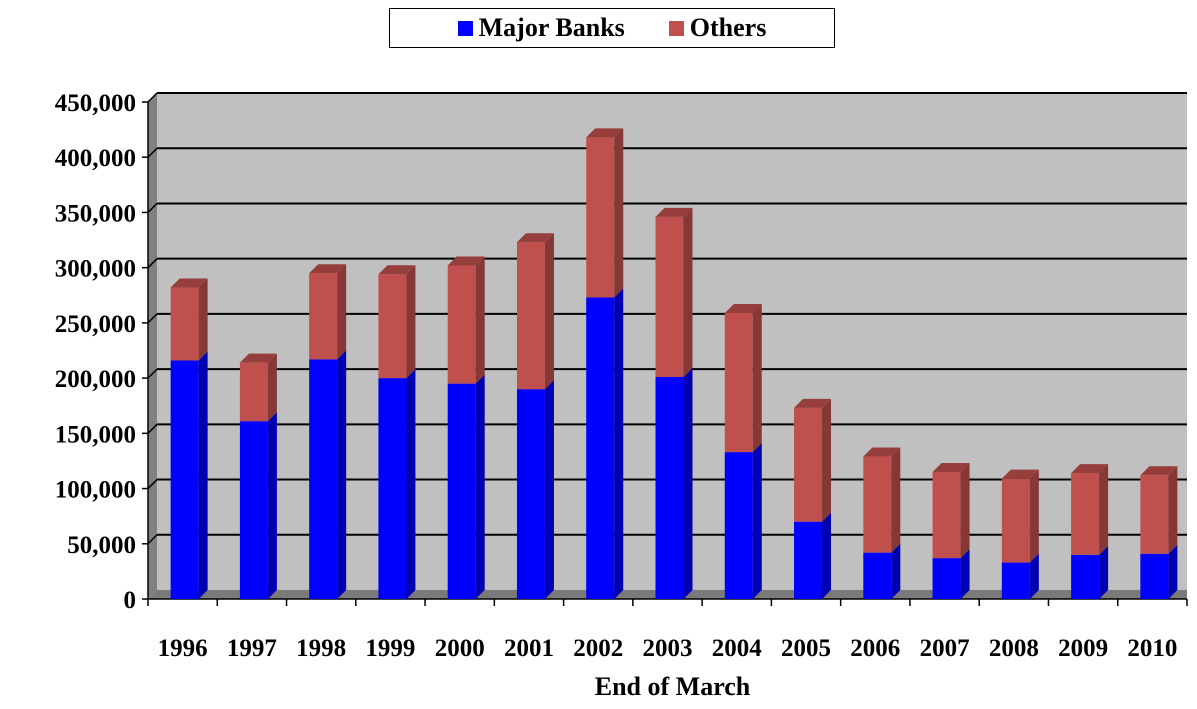 The height and width of the screenshot is (709, 1197). What do you see at coordinates (619, 443) in the screenshot?
I see `bar-side-major-banks-2002` at bounding box center [619, 443].